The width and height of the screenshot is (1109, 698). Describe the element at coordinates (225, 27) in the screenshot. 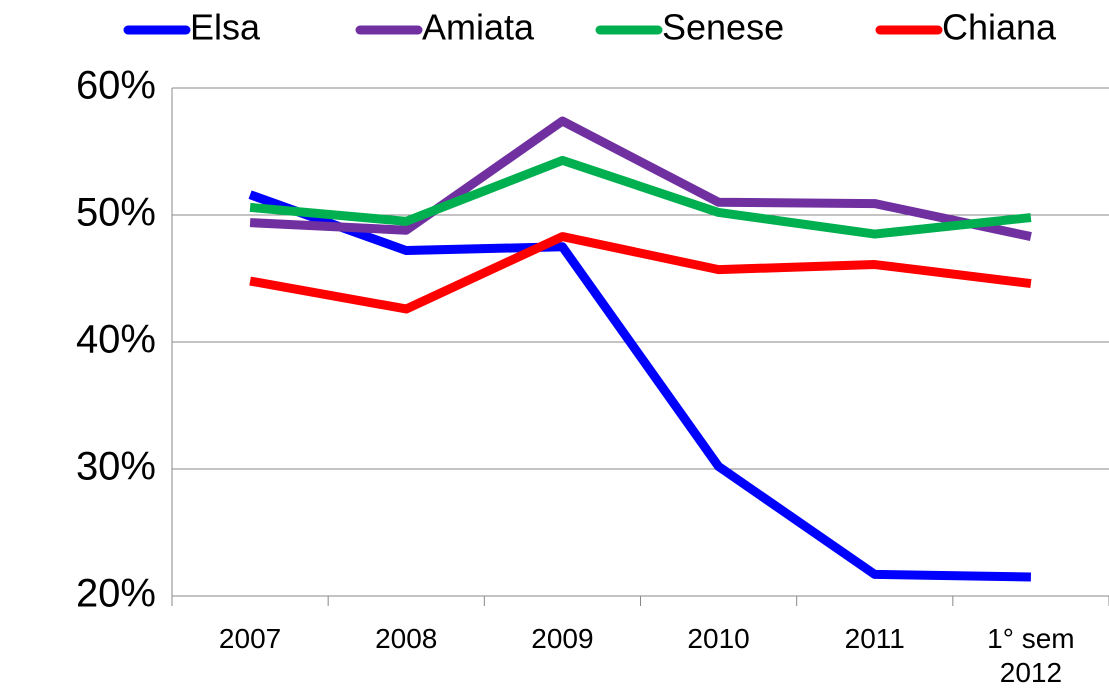

I see `legend-label: Elsa` at that location.